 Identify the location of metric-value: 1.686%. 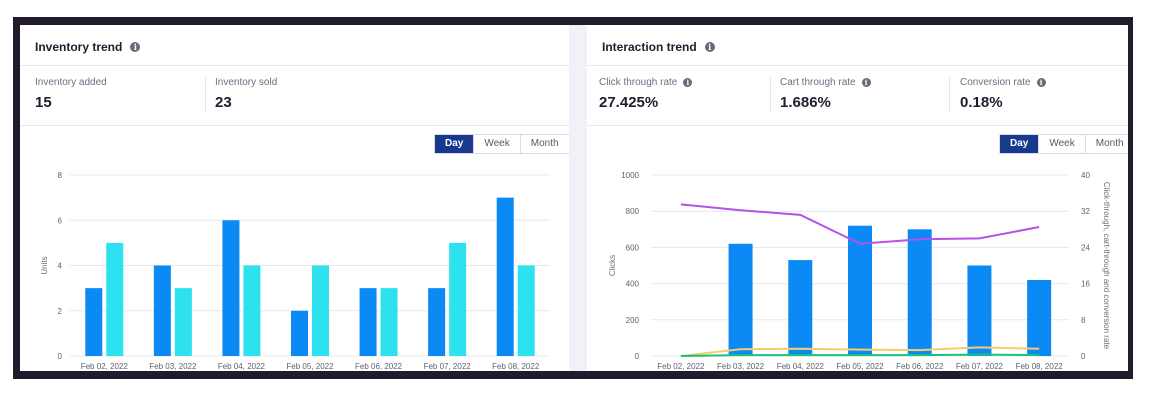
(805, 102).